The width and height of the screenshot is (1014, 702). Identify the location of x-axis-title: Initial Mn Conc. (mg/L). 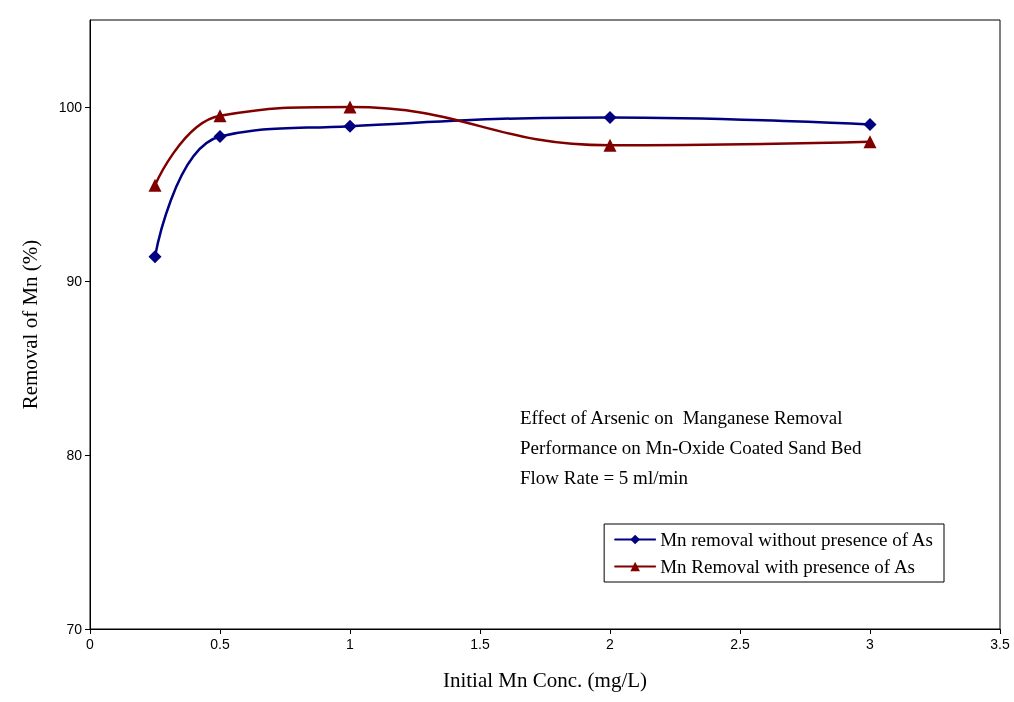
(545, 679).